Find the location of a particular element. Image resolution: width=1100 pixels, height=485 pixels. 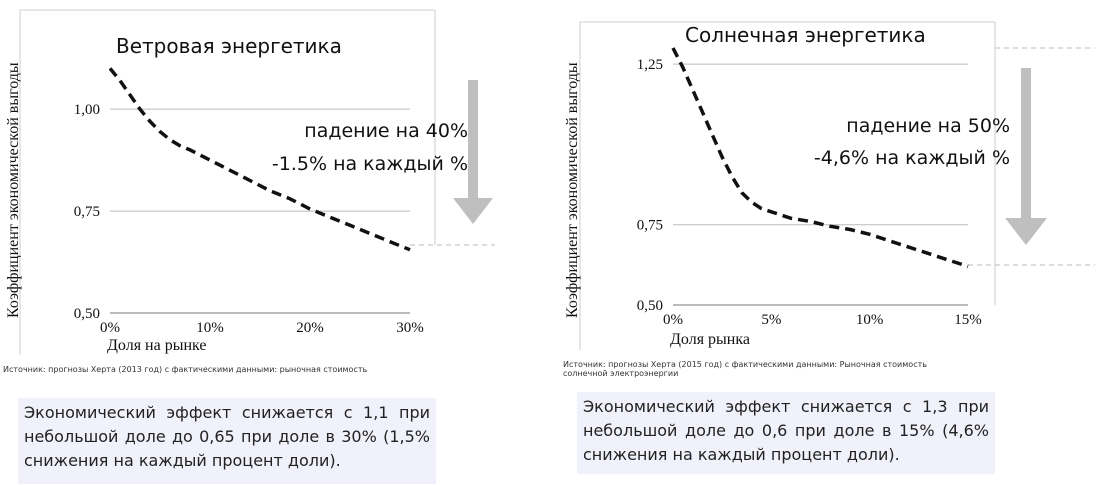

solar-chart-title: Солнечная энергетика is located at coordinates (805, 35).